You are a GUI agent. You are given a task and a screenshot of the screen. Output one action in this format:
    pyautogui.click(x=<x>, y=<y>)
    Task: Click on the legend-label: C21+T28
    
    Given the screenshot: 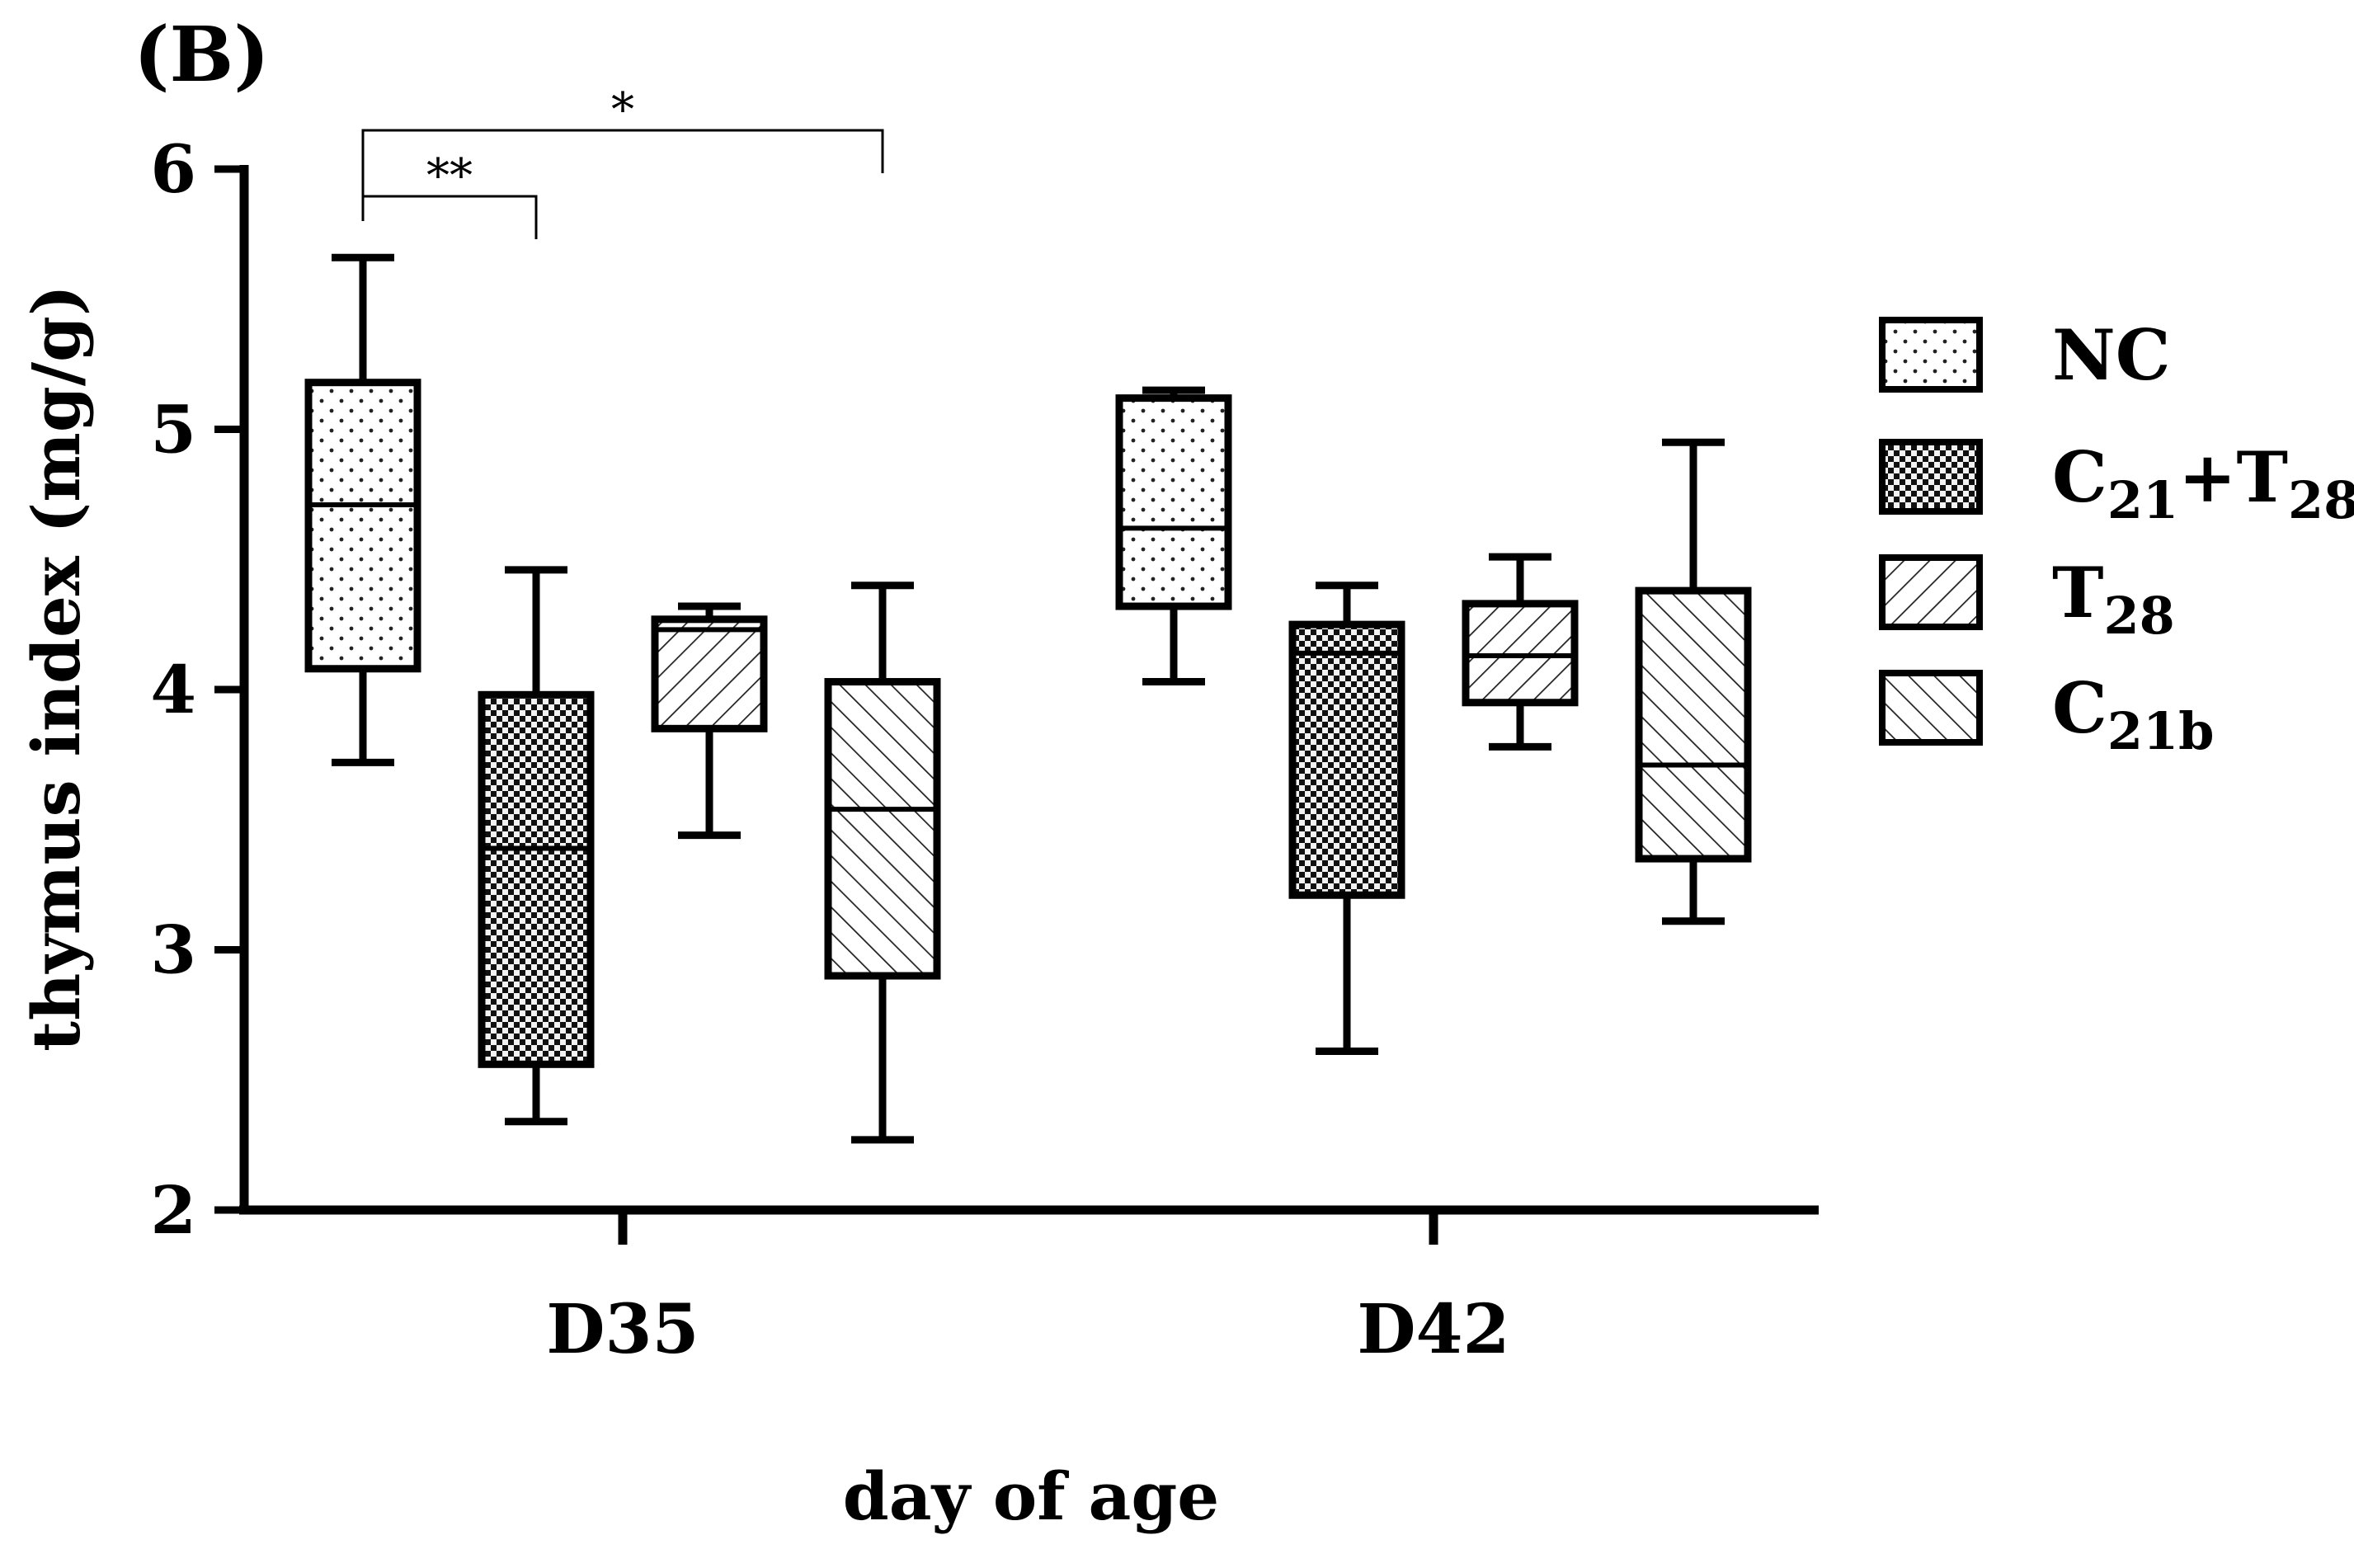 What is the action you would take?
    pyautogui.click(x=2203, y=483)
    